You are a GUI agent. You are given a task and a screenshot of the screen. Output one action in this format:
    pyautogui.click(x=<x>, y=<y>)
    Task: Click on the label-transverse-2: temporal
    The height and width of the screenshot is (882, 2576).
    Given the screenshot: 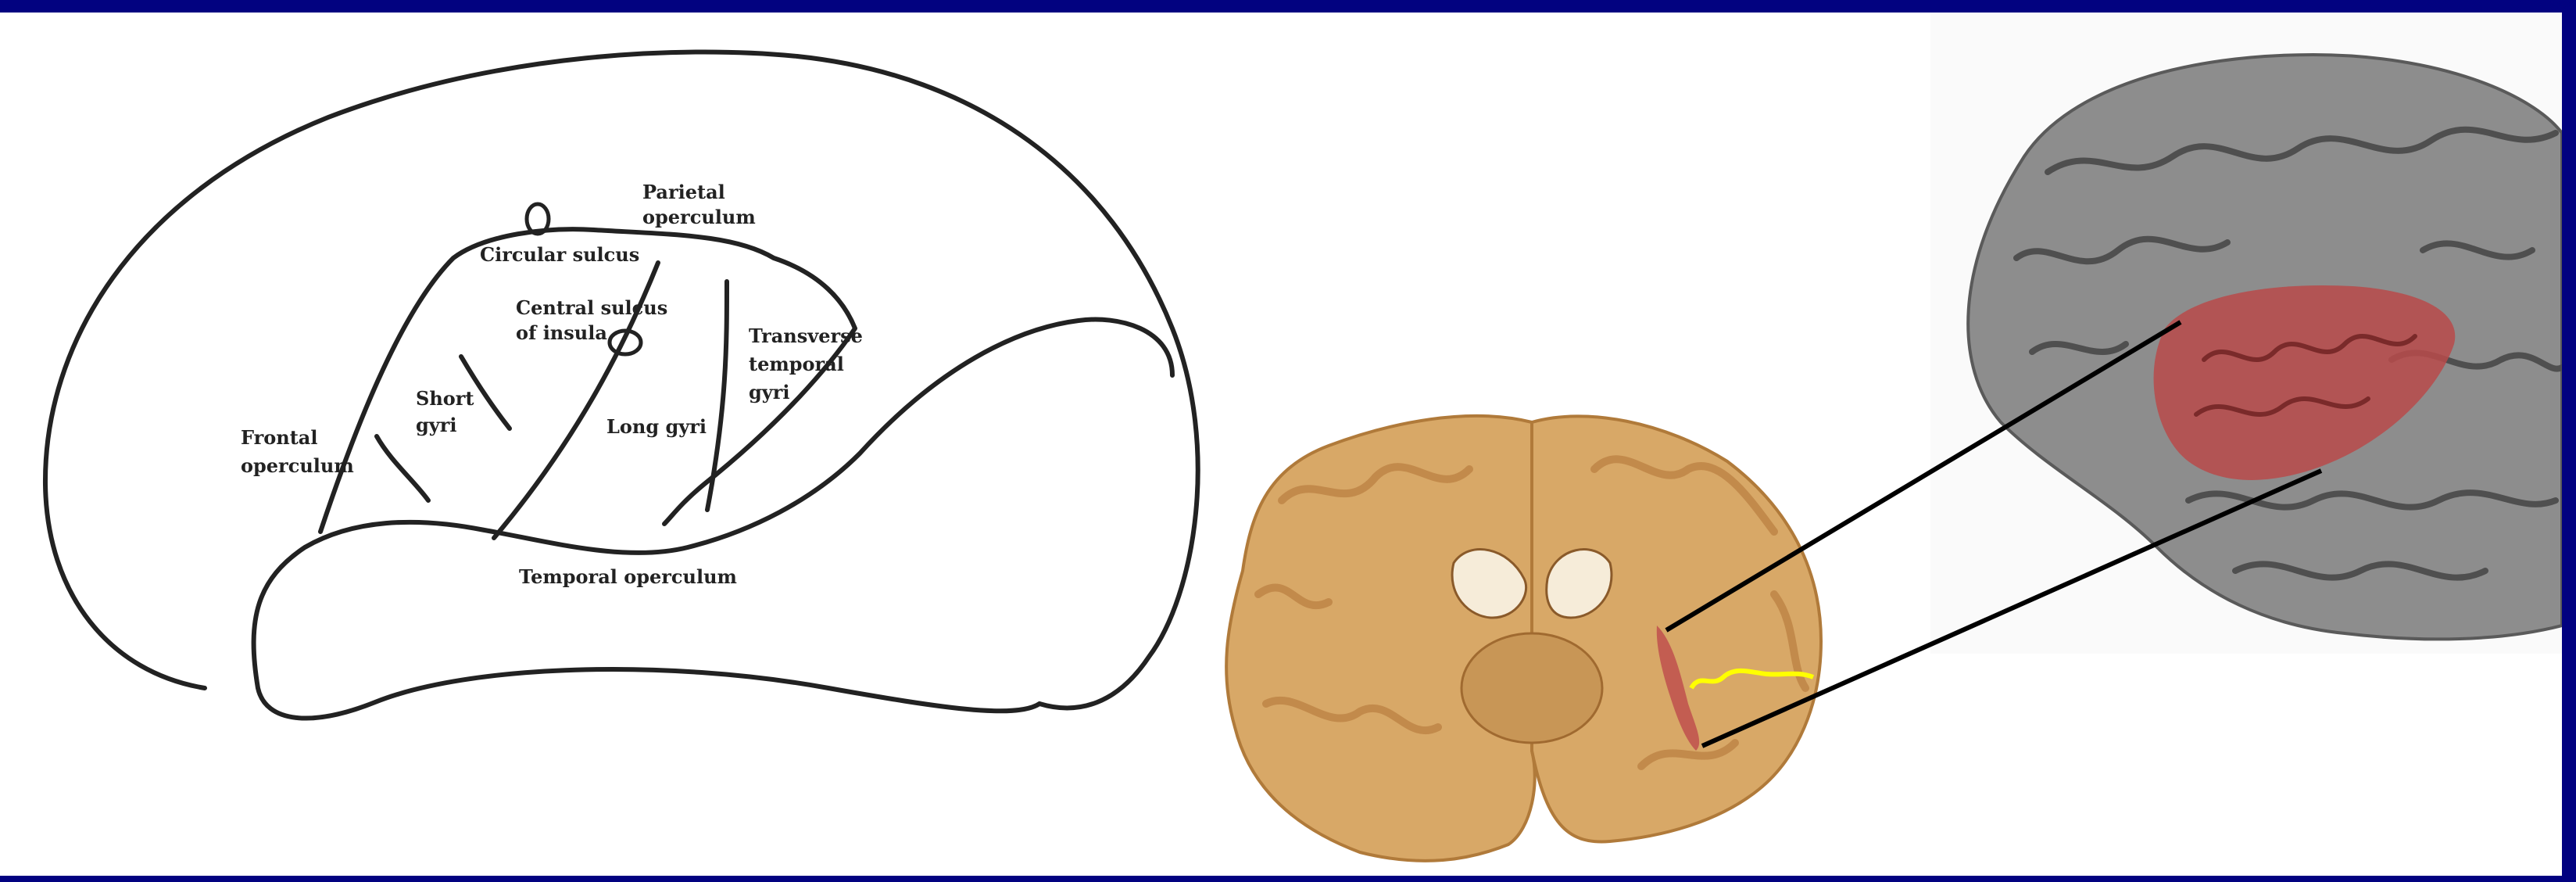 What is the action you would take?
    pyautogui.click(x=796, y=364)
    